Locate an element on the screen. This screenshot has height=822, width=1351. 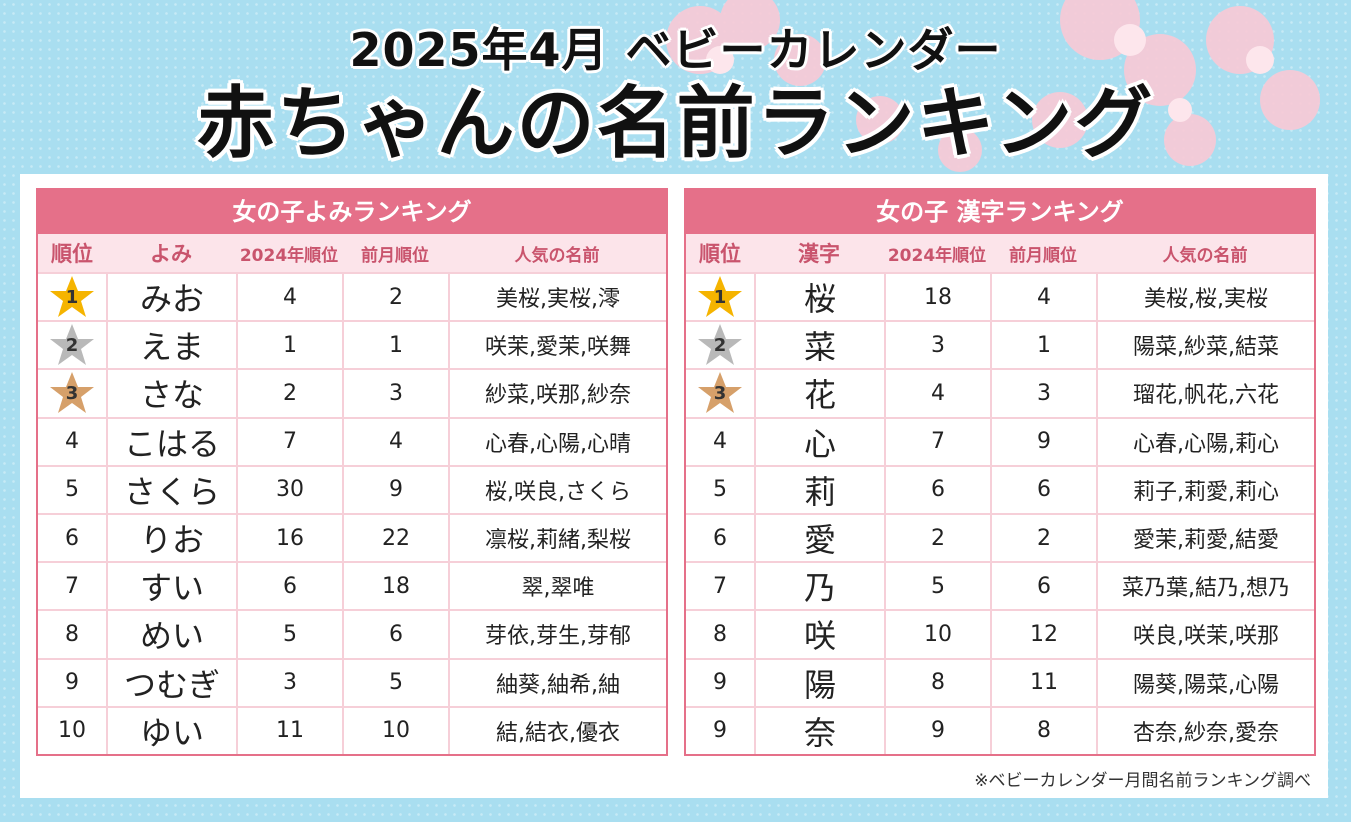
popular-names-cell: 桜,咲良,さくら is located at coordinates (557, 489).